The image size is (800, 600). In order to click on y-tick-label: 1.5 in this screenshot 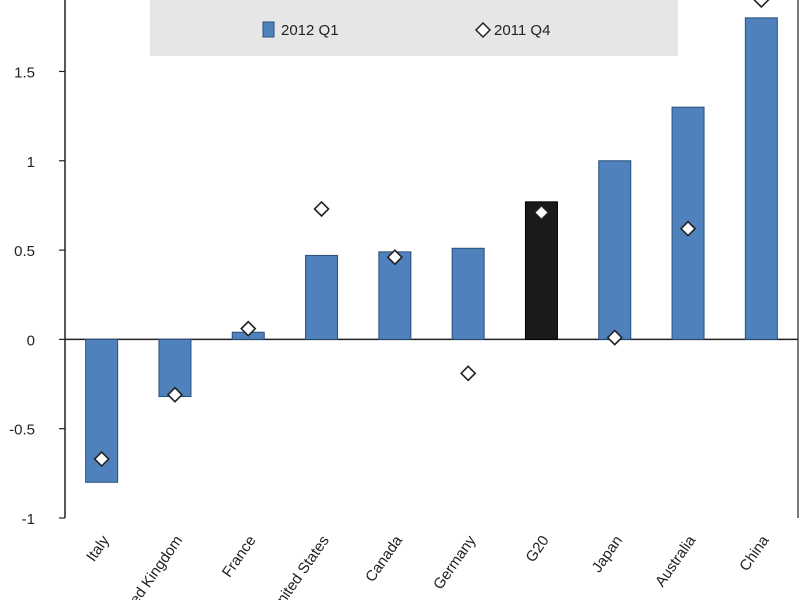, I will do `click(24, 72)`.